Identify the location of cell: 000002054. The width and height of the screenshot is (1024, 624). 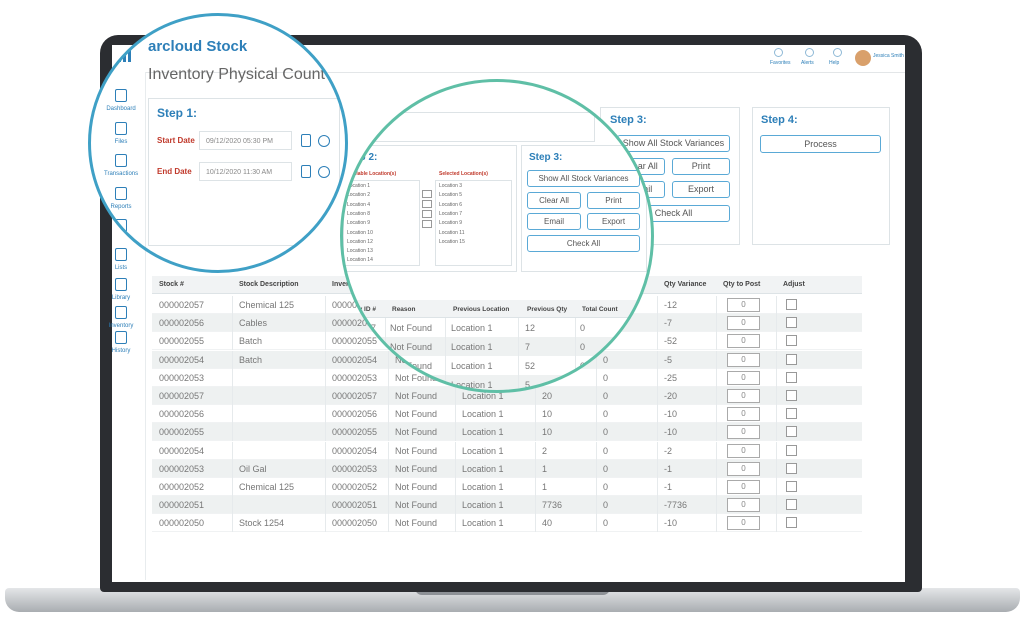
(182, 450).